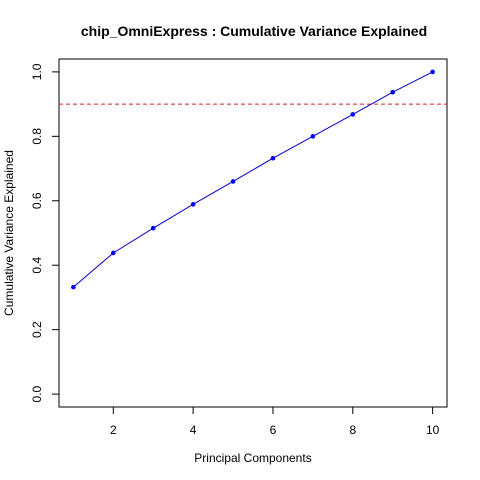 The height and width of the screenshot is (480, 480). I want to click on y-tick-label: 0.0, so click(37, 393).